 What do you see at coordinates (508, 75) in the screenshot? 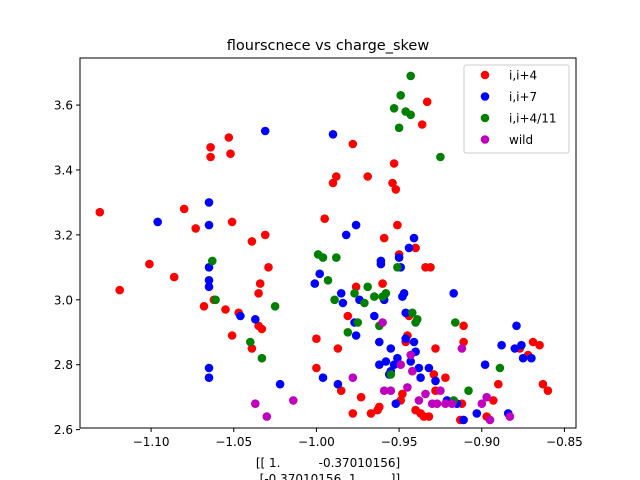
I see `legend-item: i,i+4` at bounding box center [508, 75].